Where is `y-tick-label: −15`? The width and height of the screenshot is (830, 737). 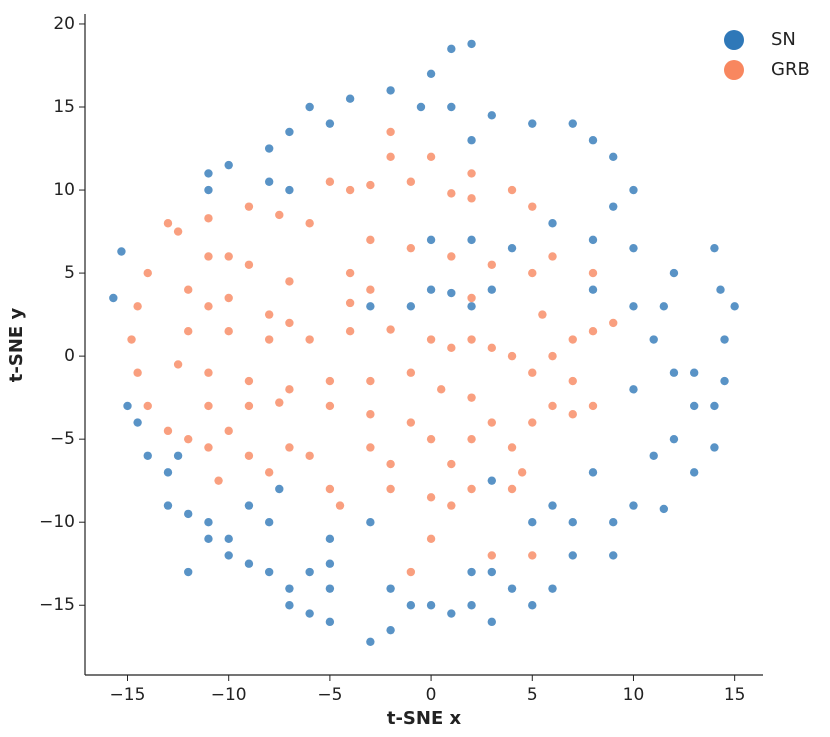 y-tick-label: −15 is located at coordinates (57, 605).